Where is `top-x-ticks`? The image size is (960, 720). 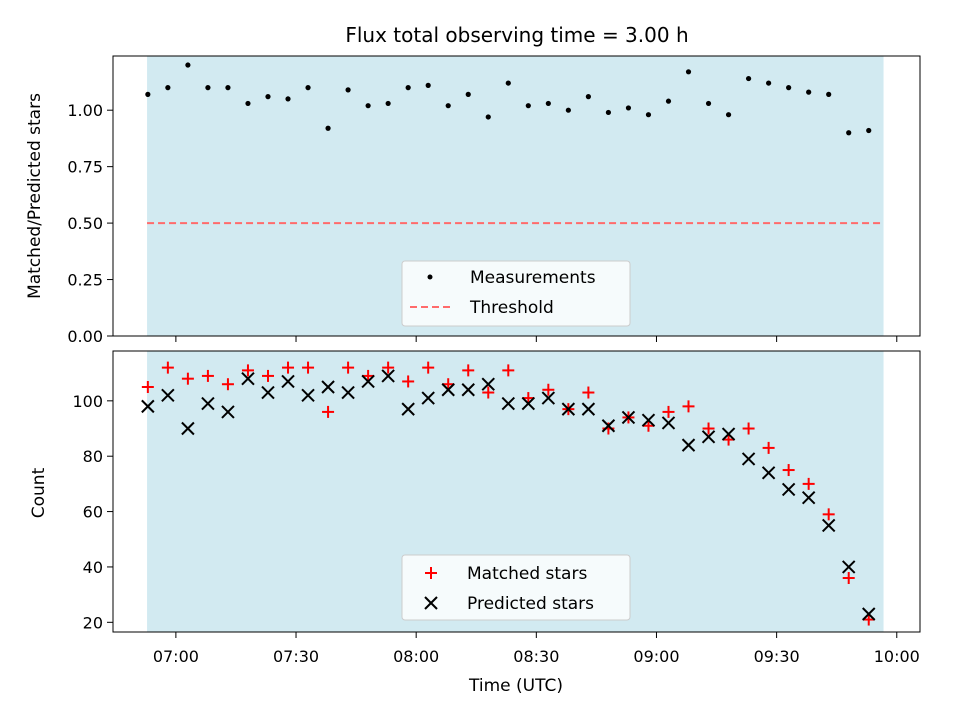
top-x-ticks is located at coordinates (536, 339).